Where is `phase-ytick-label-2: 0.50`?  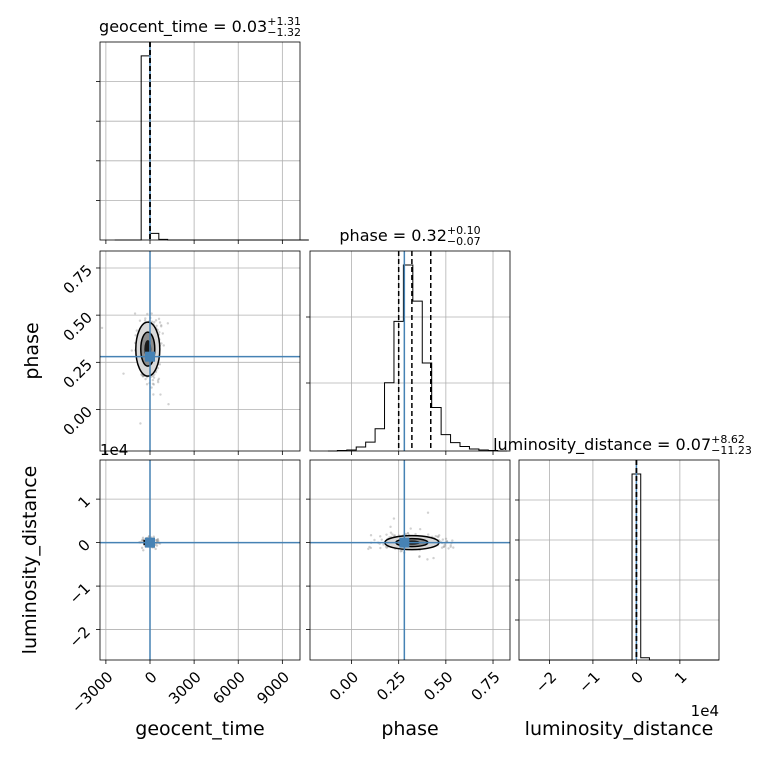 phase-ytick-label-2: 0.50 is located at coordinates (78, 326).